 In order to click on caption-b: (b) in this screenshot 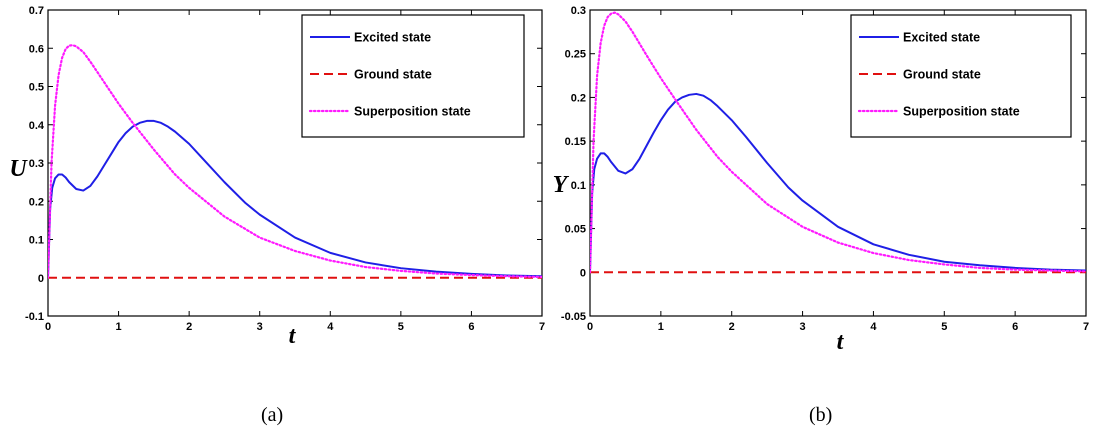, I will do `click(821, 415)`.